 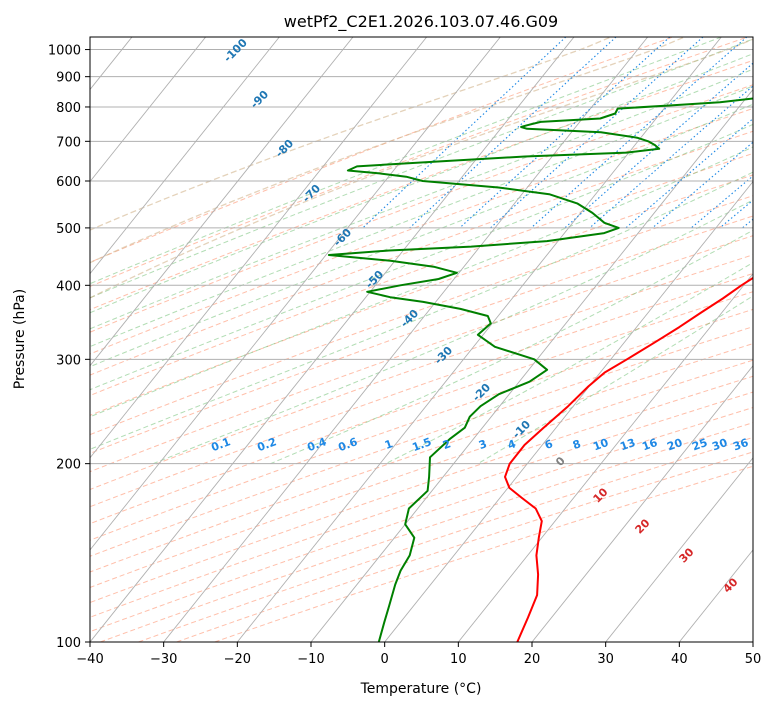 What do you see at coordinates (385, 659) in the screenshot?
I see `x-tick-label: 0` at bounding box center [385, 659].